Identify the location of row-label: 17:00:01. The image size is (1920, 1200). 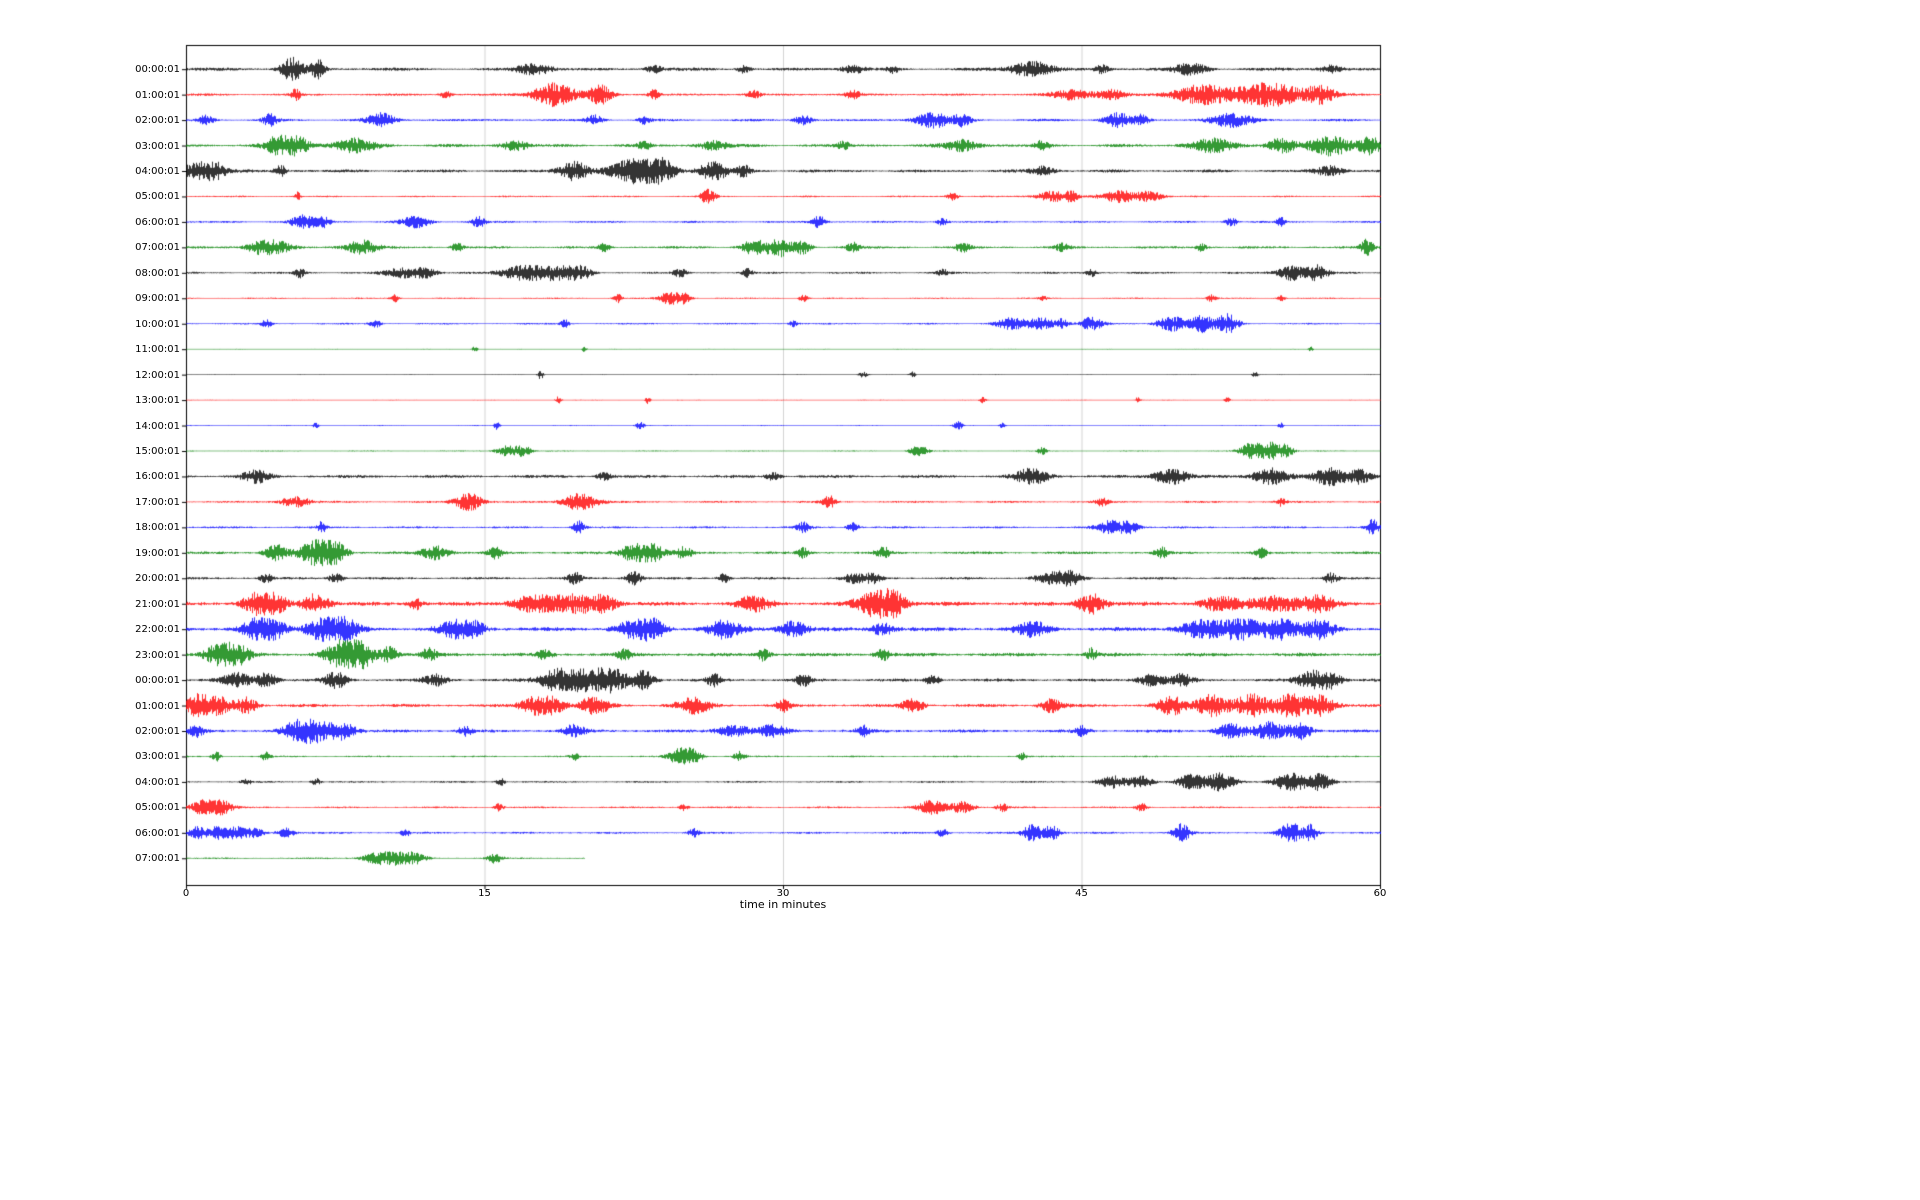
(157, 502).